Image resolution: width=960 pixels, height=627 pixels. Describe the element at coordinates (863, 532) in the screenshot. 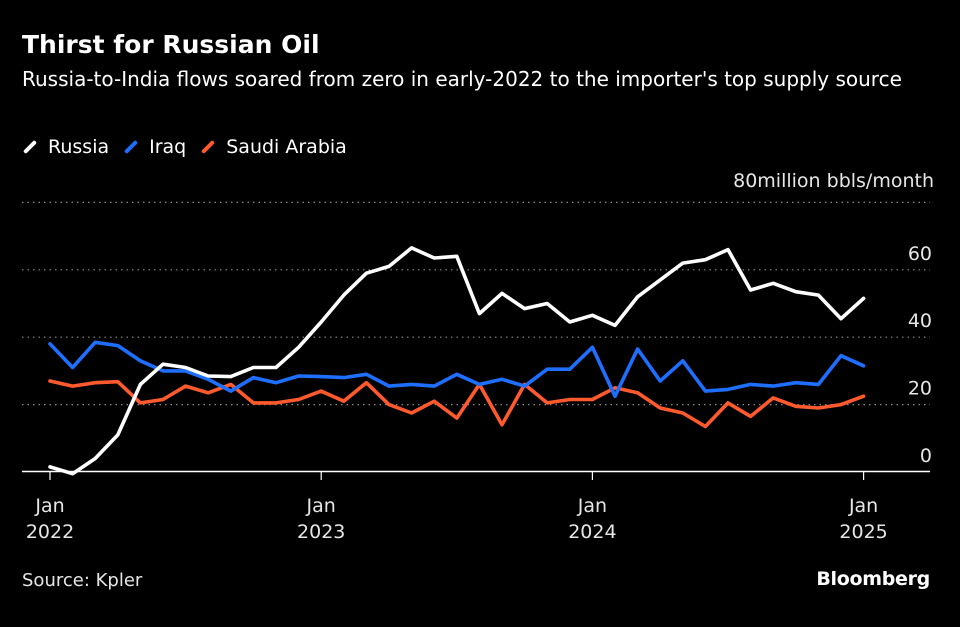

I see `x-tick-label-year-2025: 2025` at that location.